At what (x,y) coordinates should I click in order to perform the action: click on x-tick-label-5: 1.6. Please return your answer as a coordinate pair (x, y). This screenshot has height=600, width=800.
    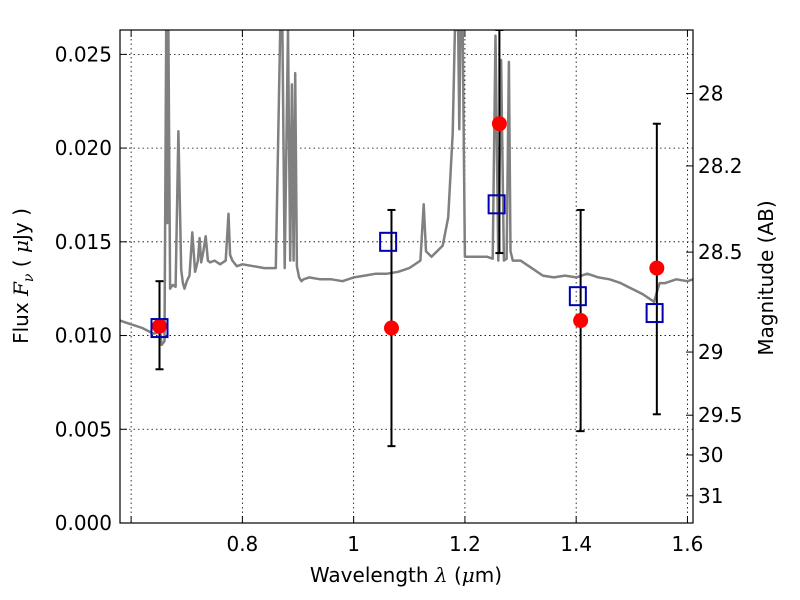
    Looking at the image, I should click on (688, 544).